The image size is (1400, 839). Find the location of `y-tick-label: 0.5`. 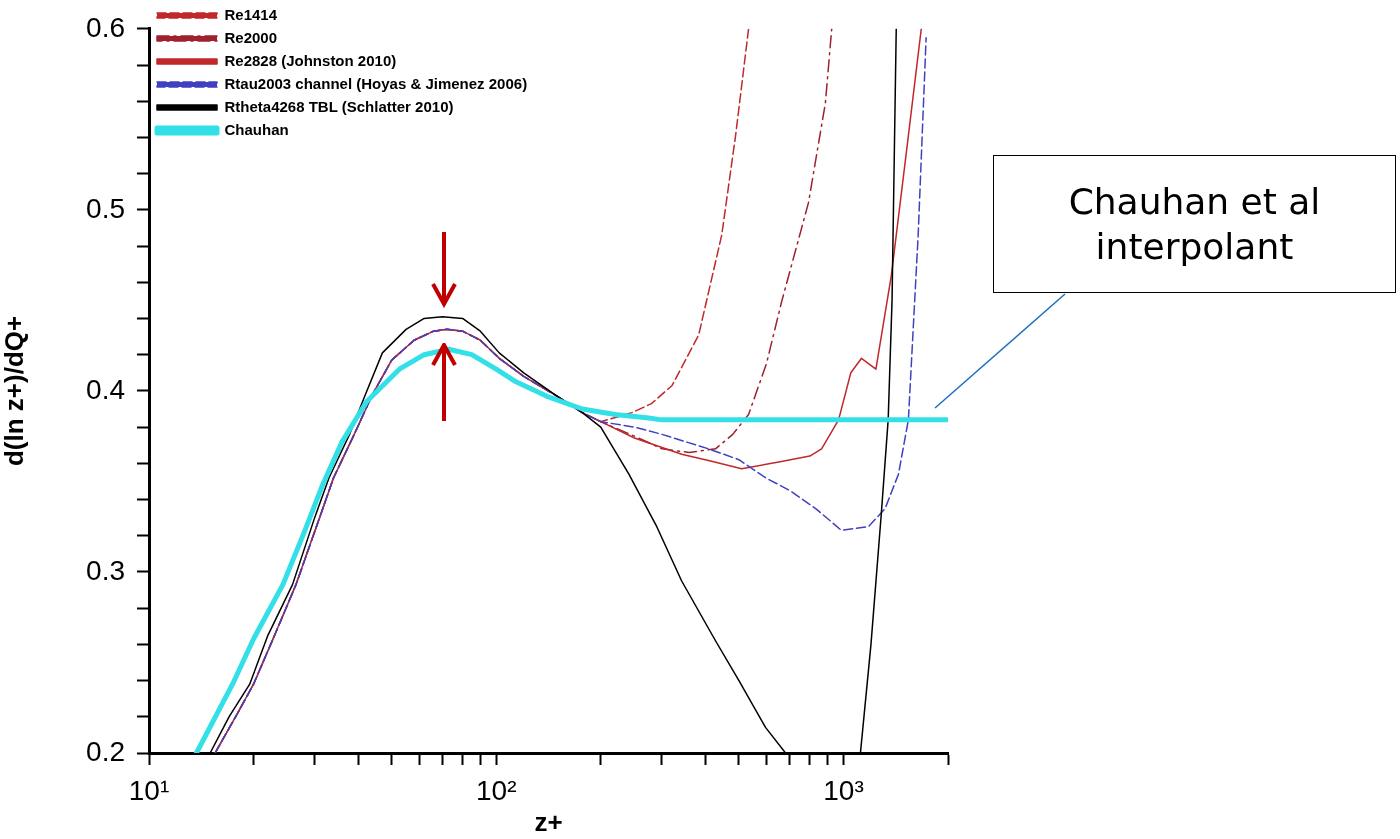

y-tick-label: 0.5 is located at coordinates (105, 208).